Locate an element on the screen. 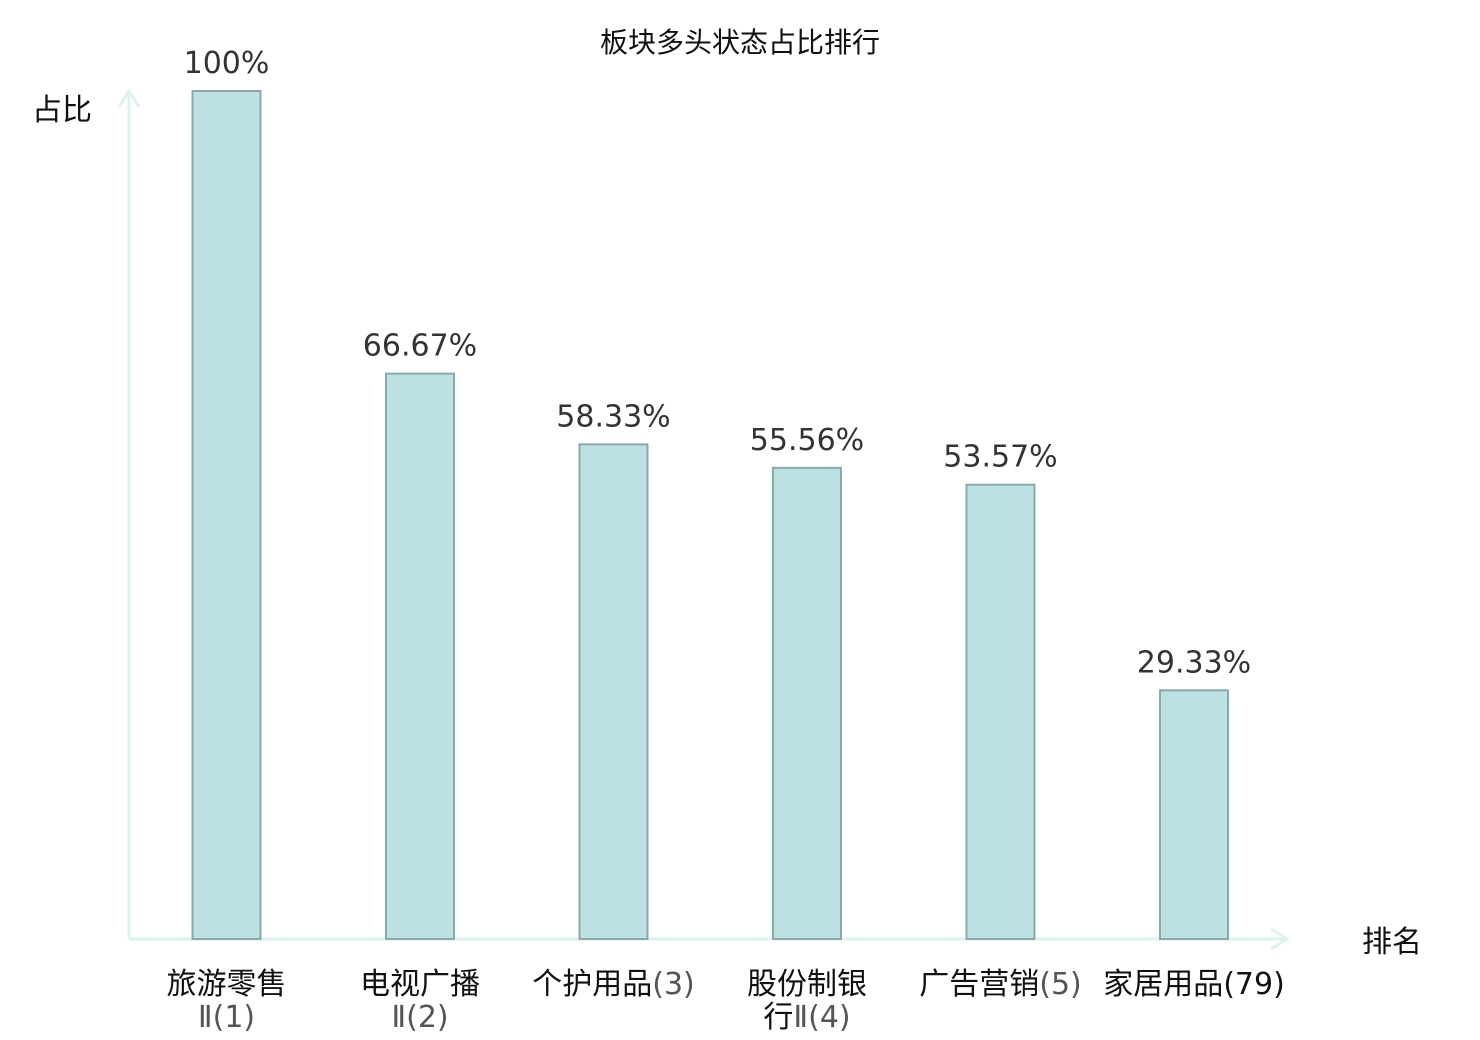 This screenshot has width=1480, height=1040. category-label-2-line-2: Ⅱ(2) is located at coordinates (419, 1017).